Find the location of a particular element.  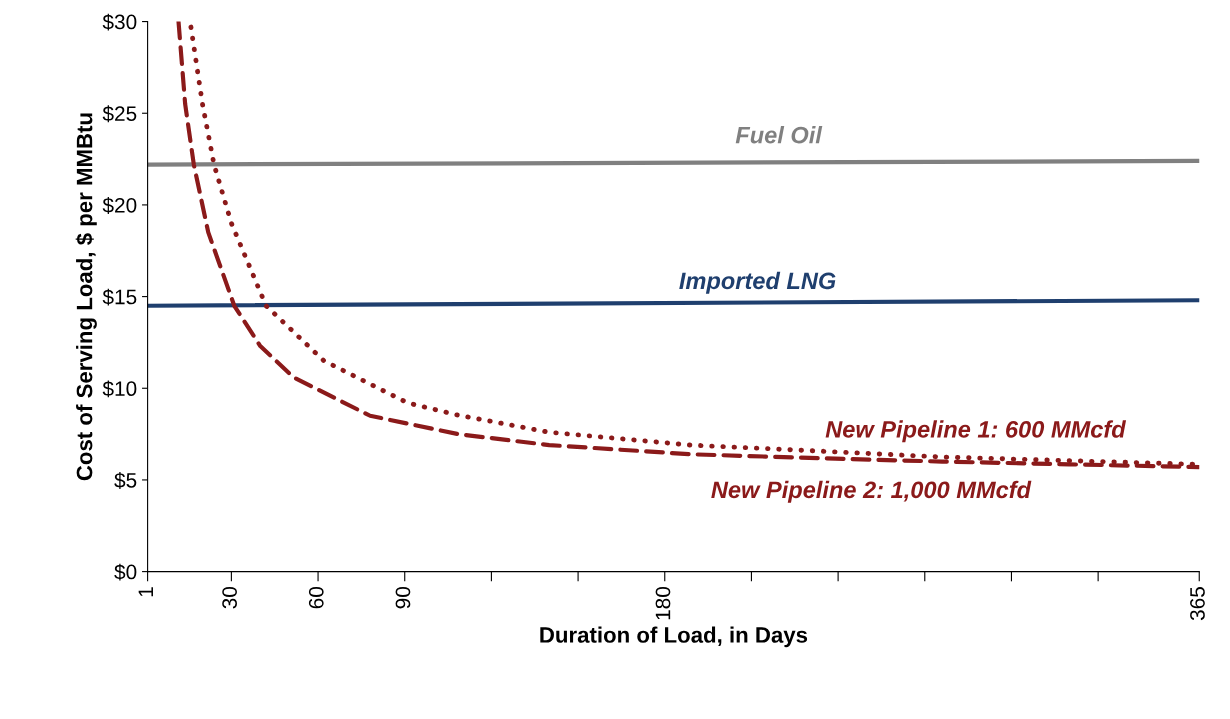

x-tick-label: 60 is located at coordinates (316, 598).